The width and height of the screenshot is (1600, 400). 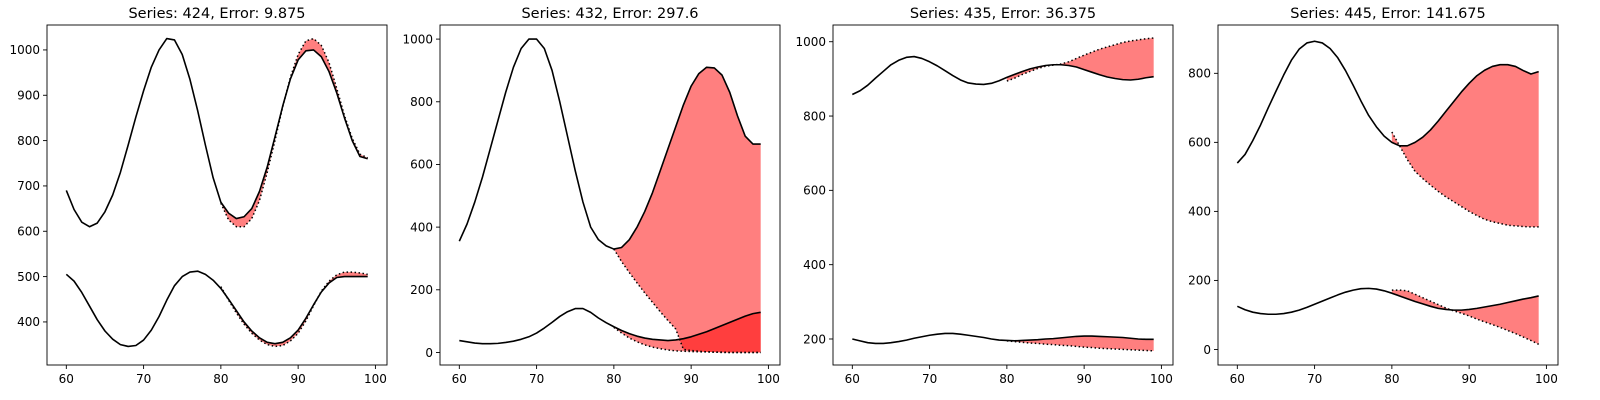 What do you see at coordinates (28, 186) in the screenshot?
I see `y-tick-label: 700` at bounding box center [28, 186].